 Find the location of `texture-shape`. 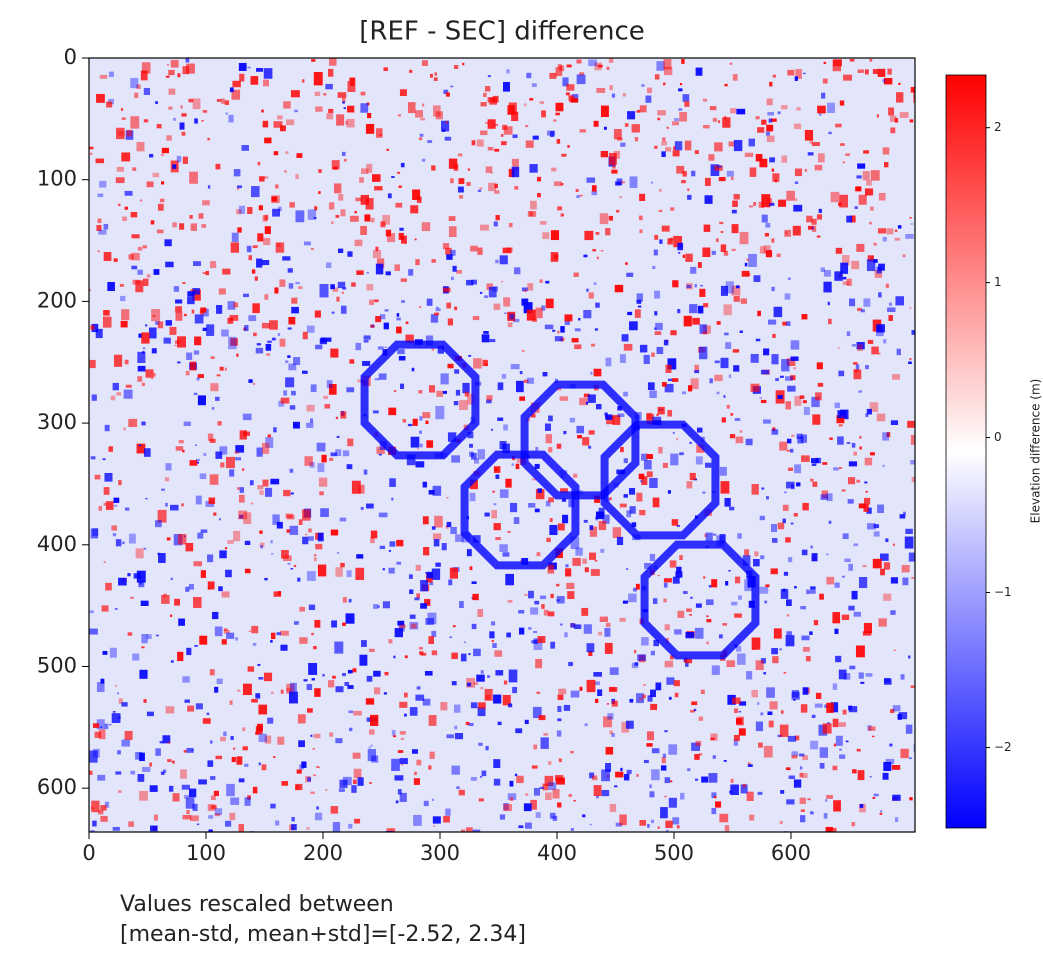

texture-shape is located at coordinates (660, 480).